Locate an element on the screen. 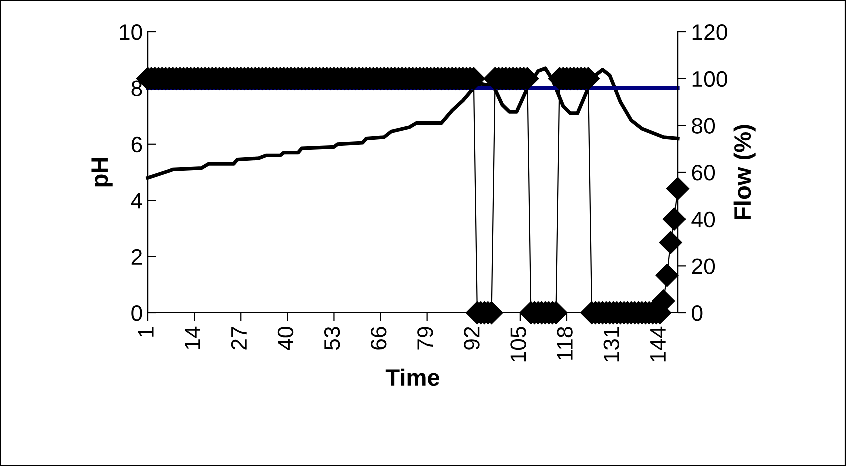 This screenshot has height=466, width=846. y-tick-label: 0 is located at coordinates (137, 314).